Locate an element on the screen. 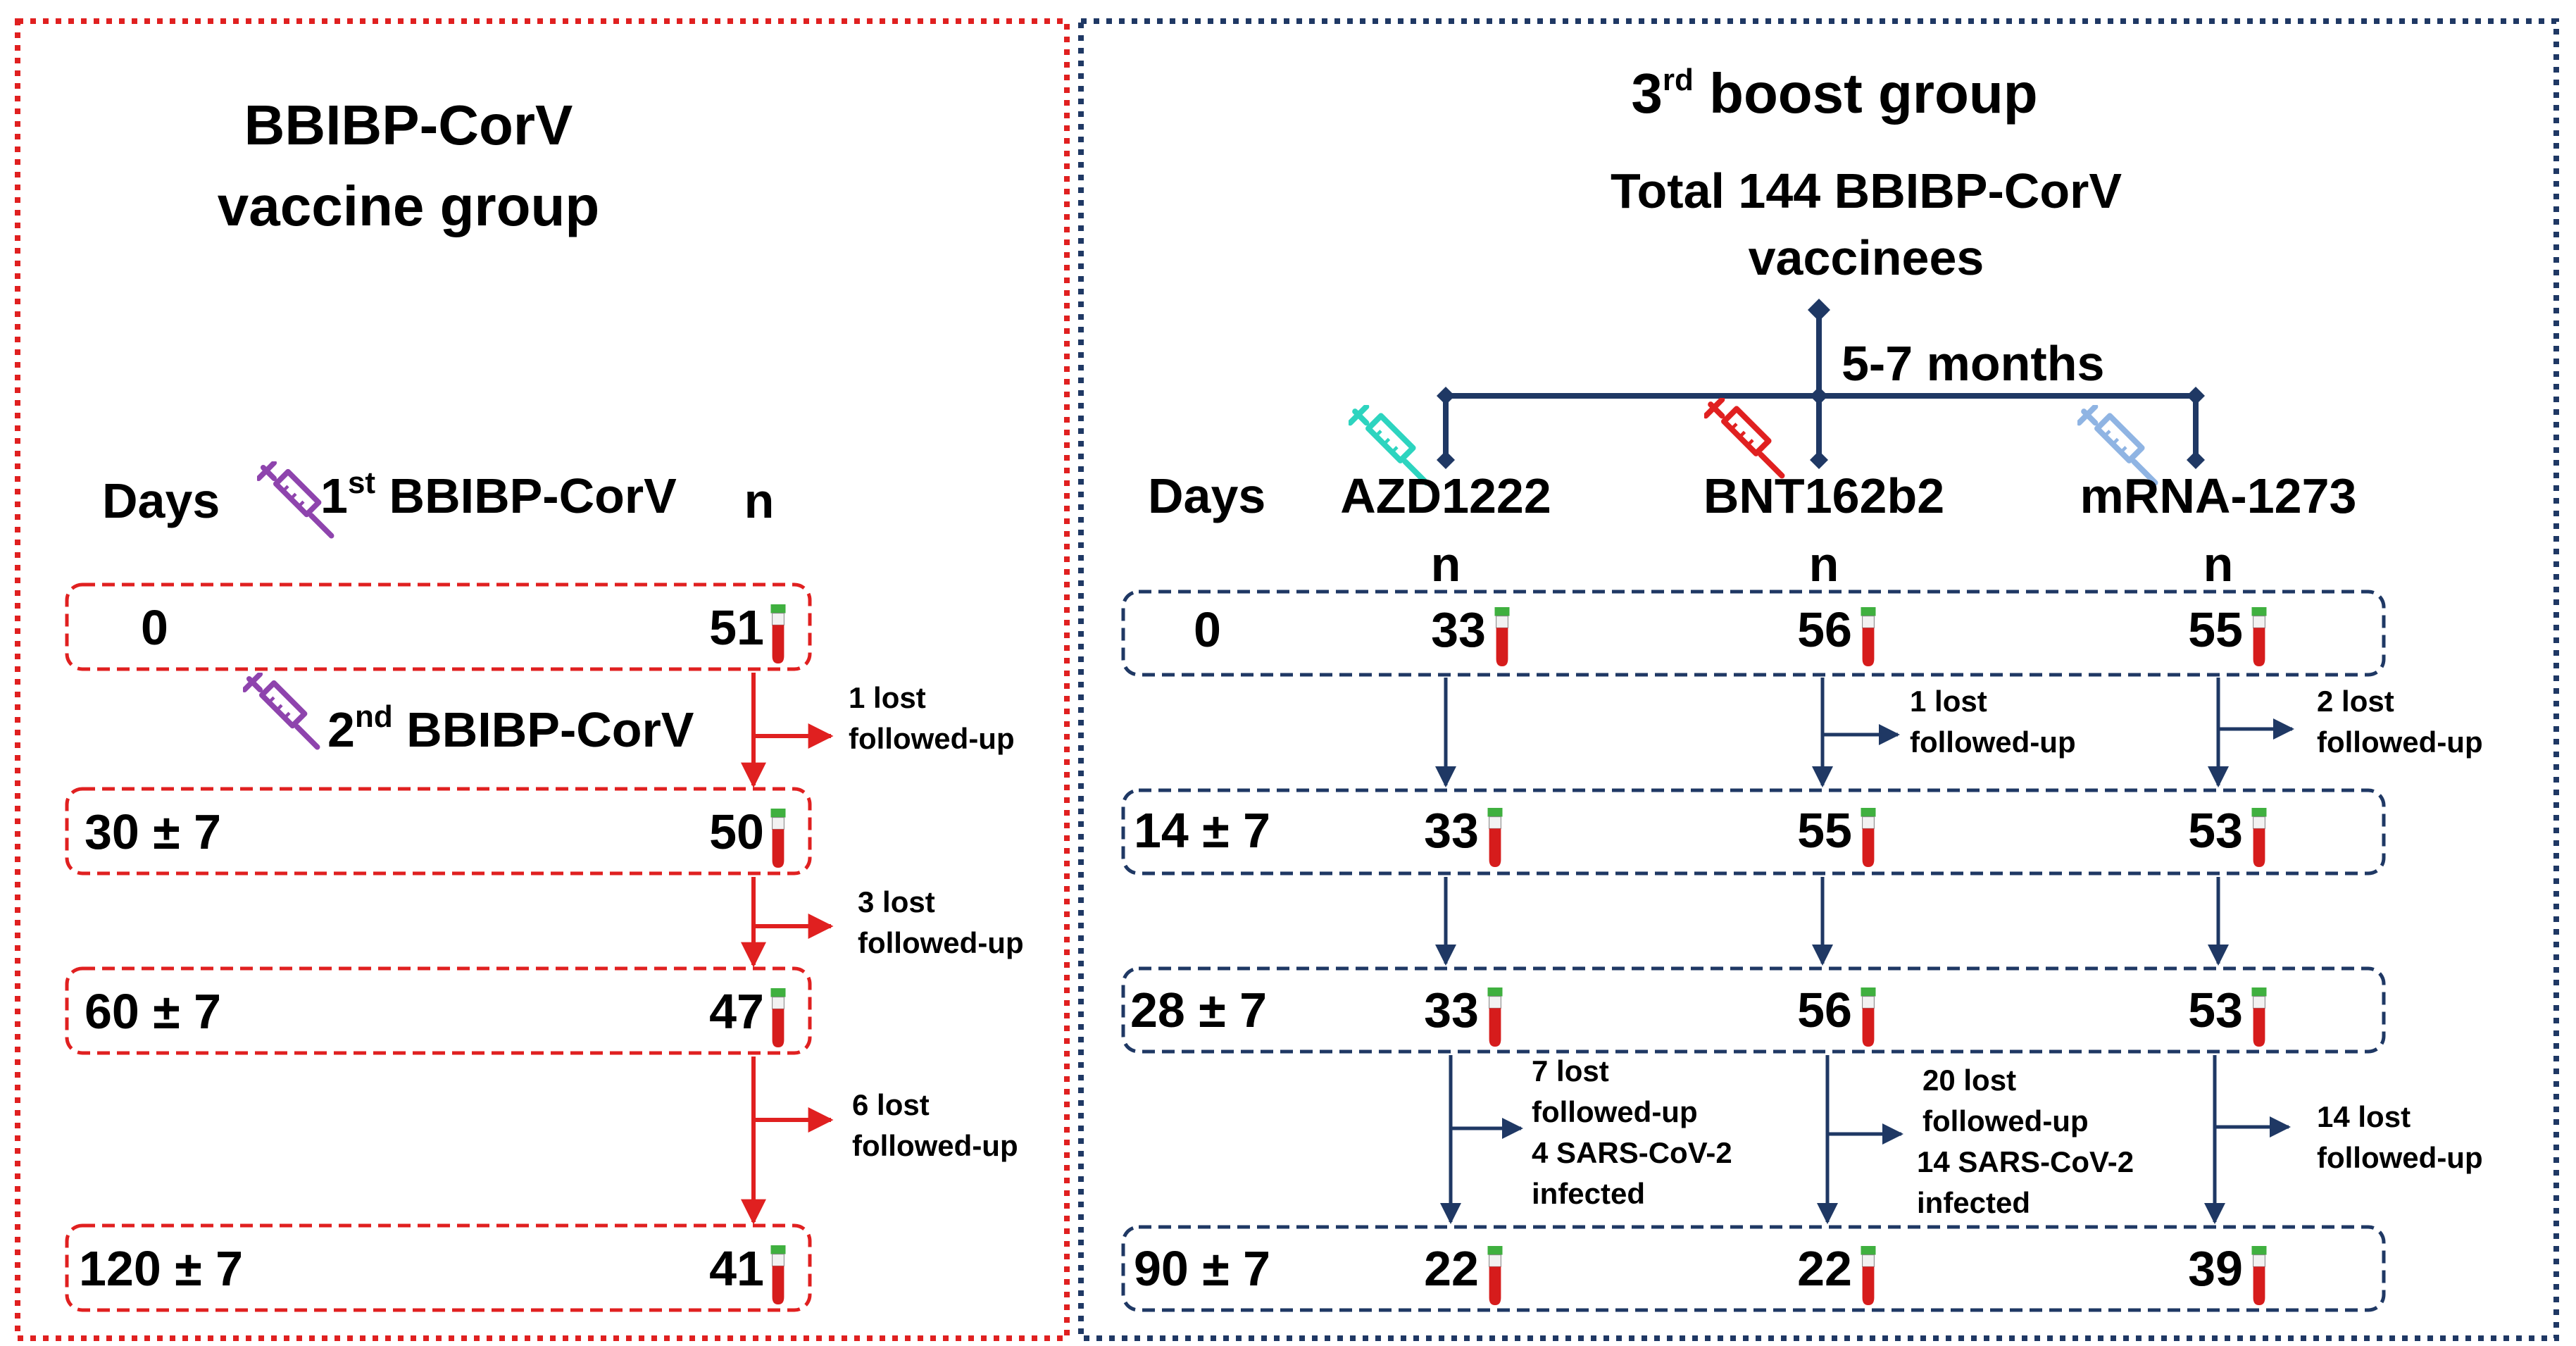  right-loss1-mrna-line2: followed-up is located at coordinates (2400, 742).